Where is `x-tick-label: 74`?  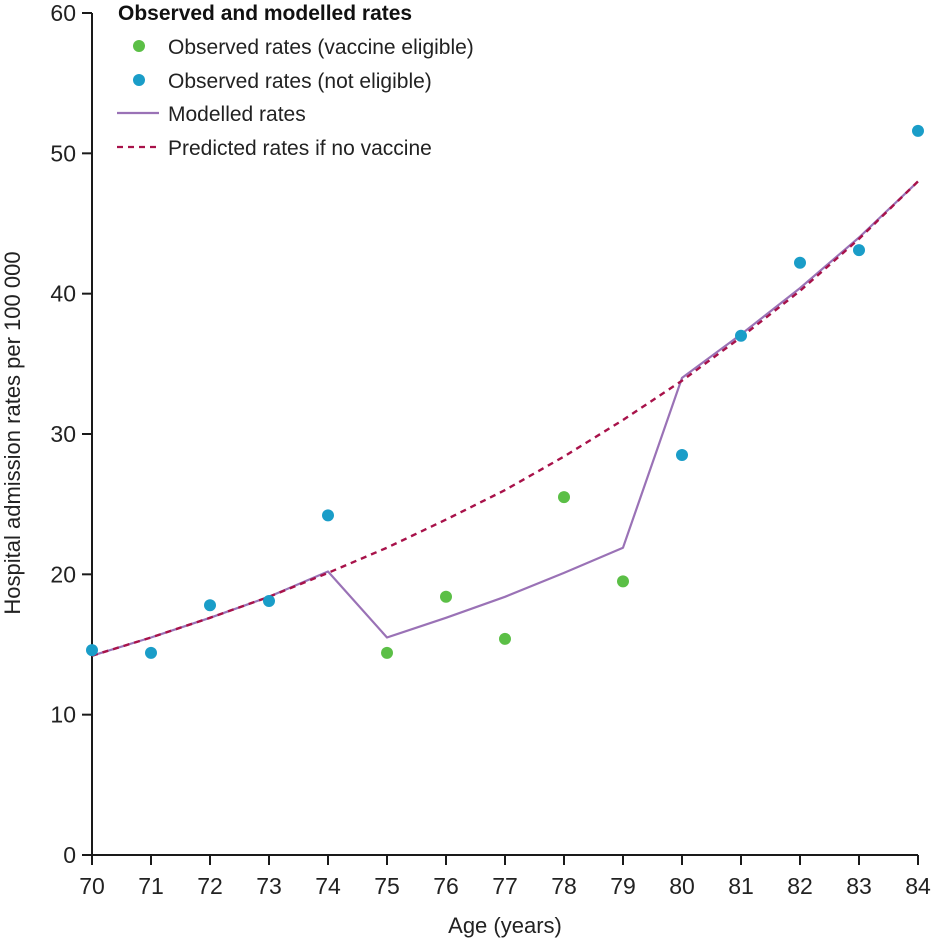
x-tick-label: 74 is located at coordinates (328, 886).